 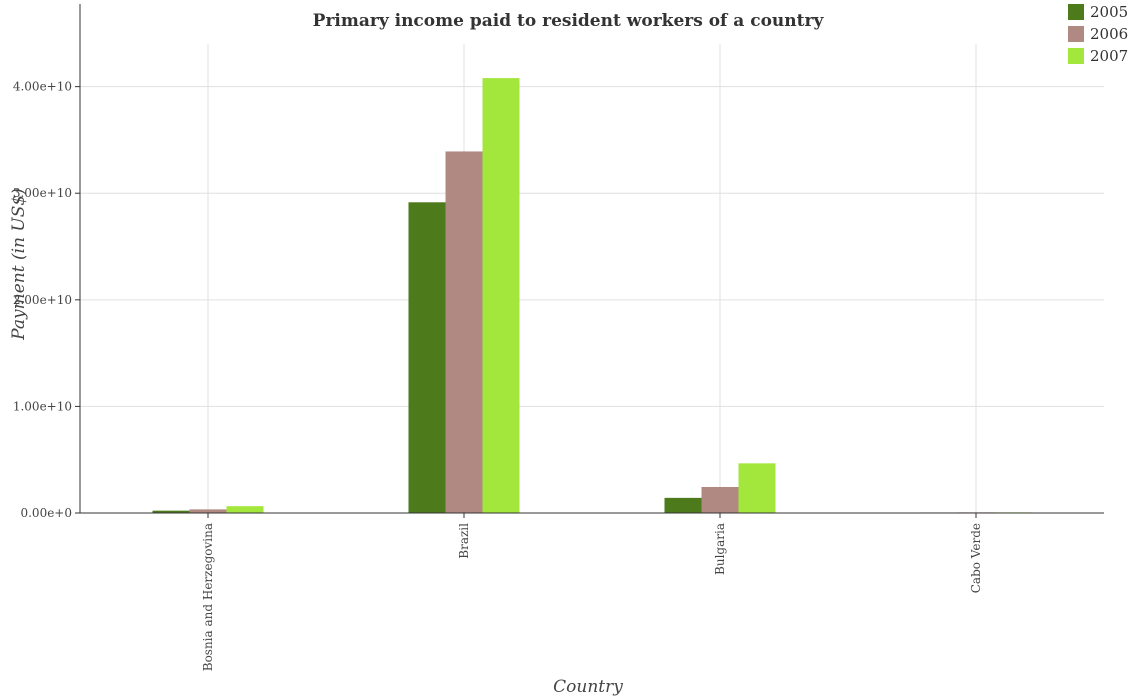 I want to click on y-tick-label: 3.00e+10, so click(x=42, y=193).